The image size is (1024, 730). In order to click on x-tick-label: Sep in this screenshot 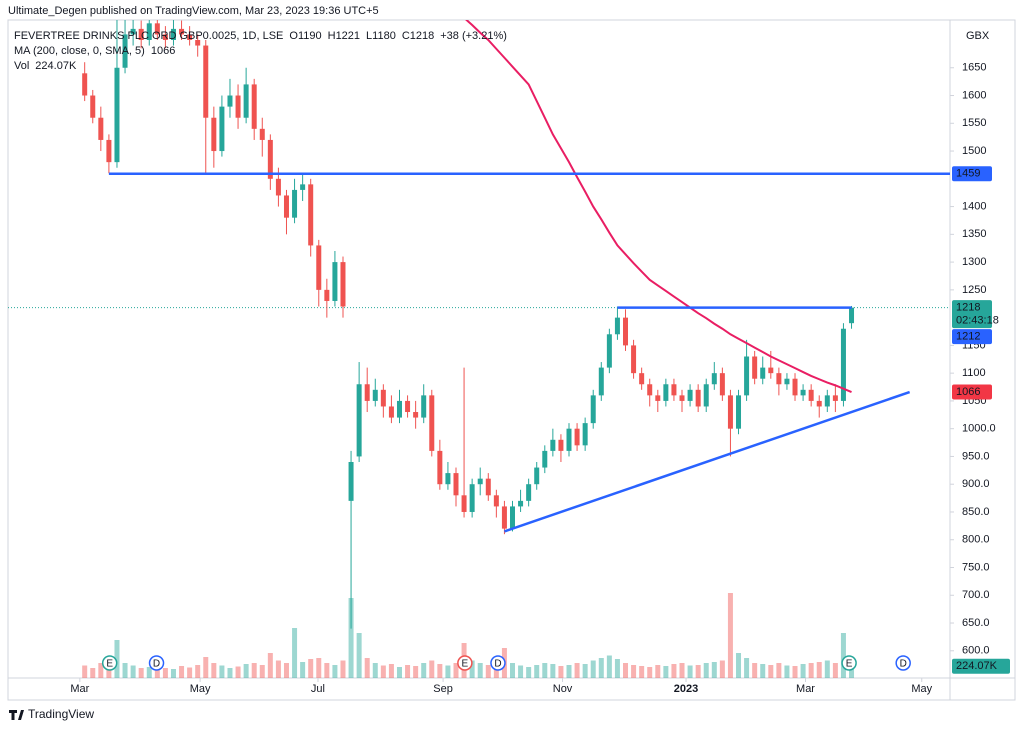, I will do `click(443, 689)`.